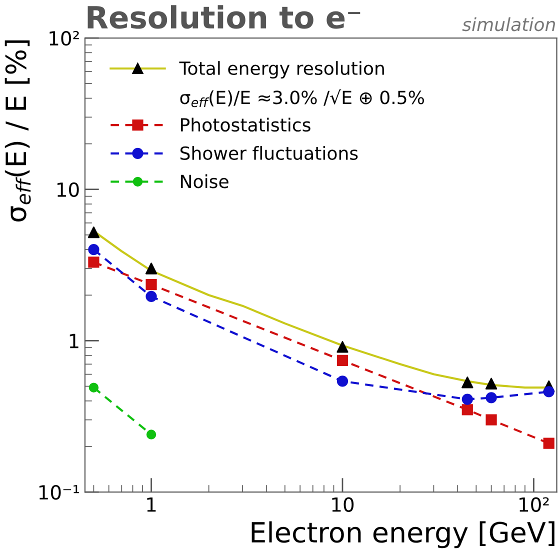 This screenshot has width=559, height=551. What do you see at coordinates (151, 505) in the screenshot?
I see `x-tick-label: 1` at bounding box center [151, 505].